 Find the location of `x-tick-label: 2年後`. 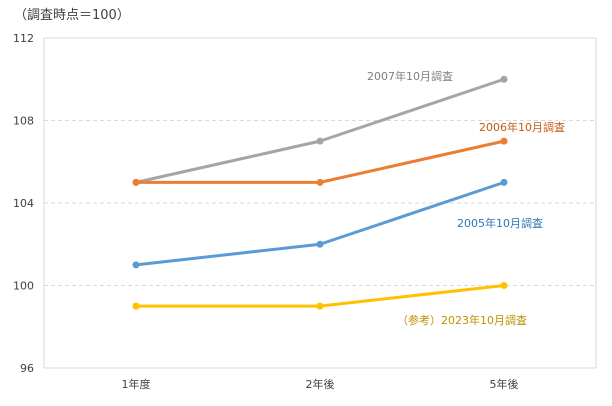

x-tick-label: 2年後 is located at coordinates (320, 384).